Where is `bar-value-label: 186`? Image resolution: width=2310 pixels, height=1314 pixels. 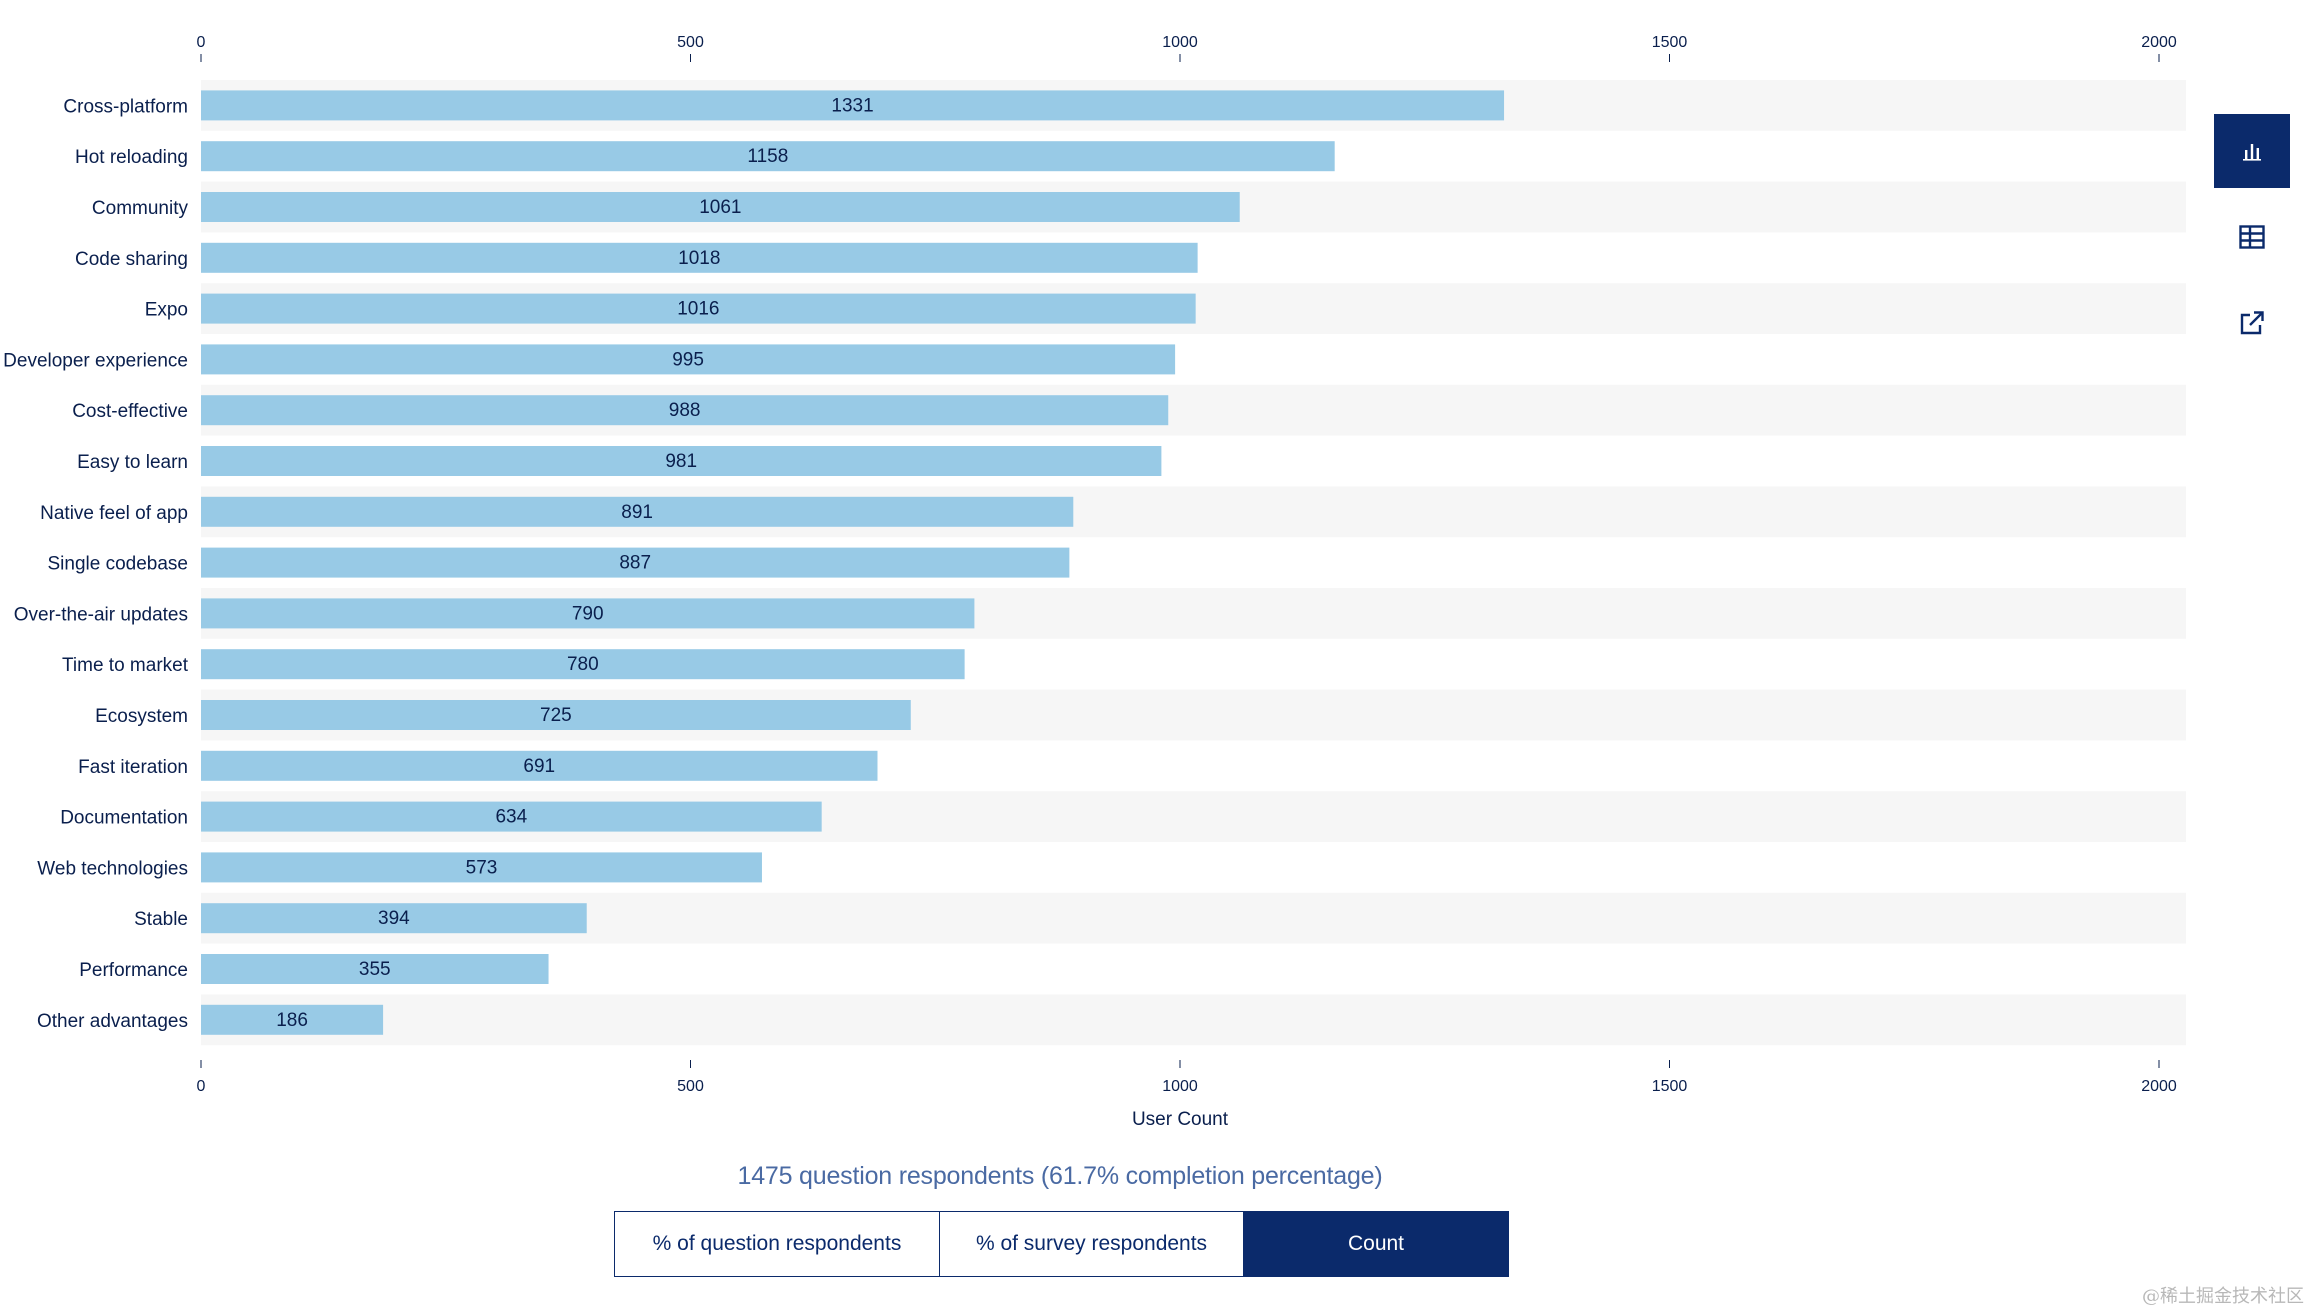
bar-value-label: 186 is located at coordinates (292, 1020).